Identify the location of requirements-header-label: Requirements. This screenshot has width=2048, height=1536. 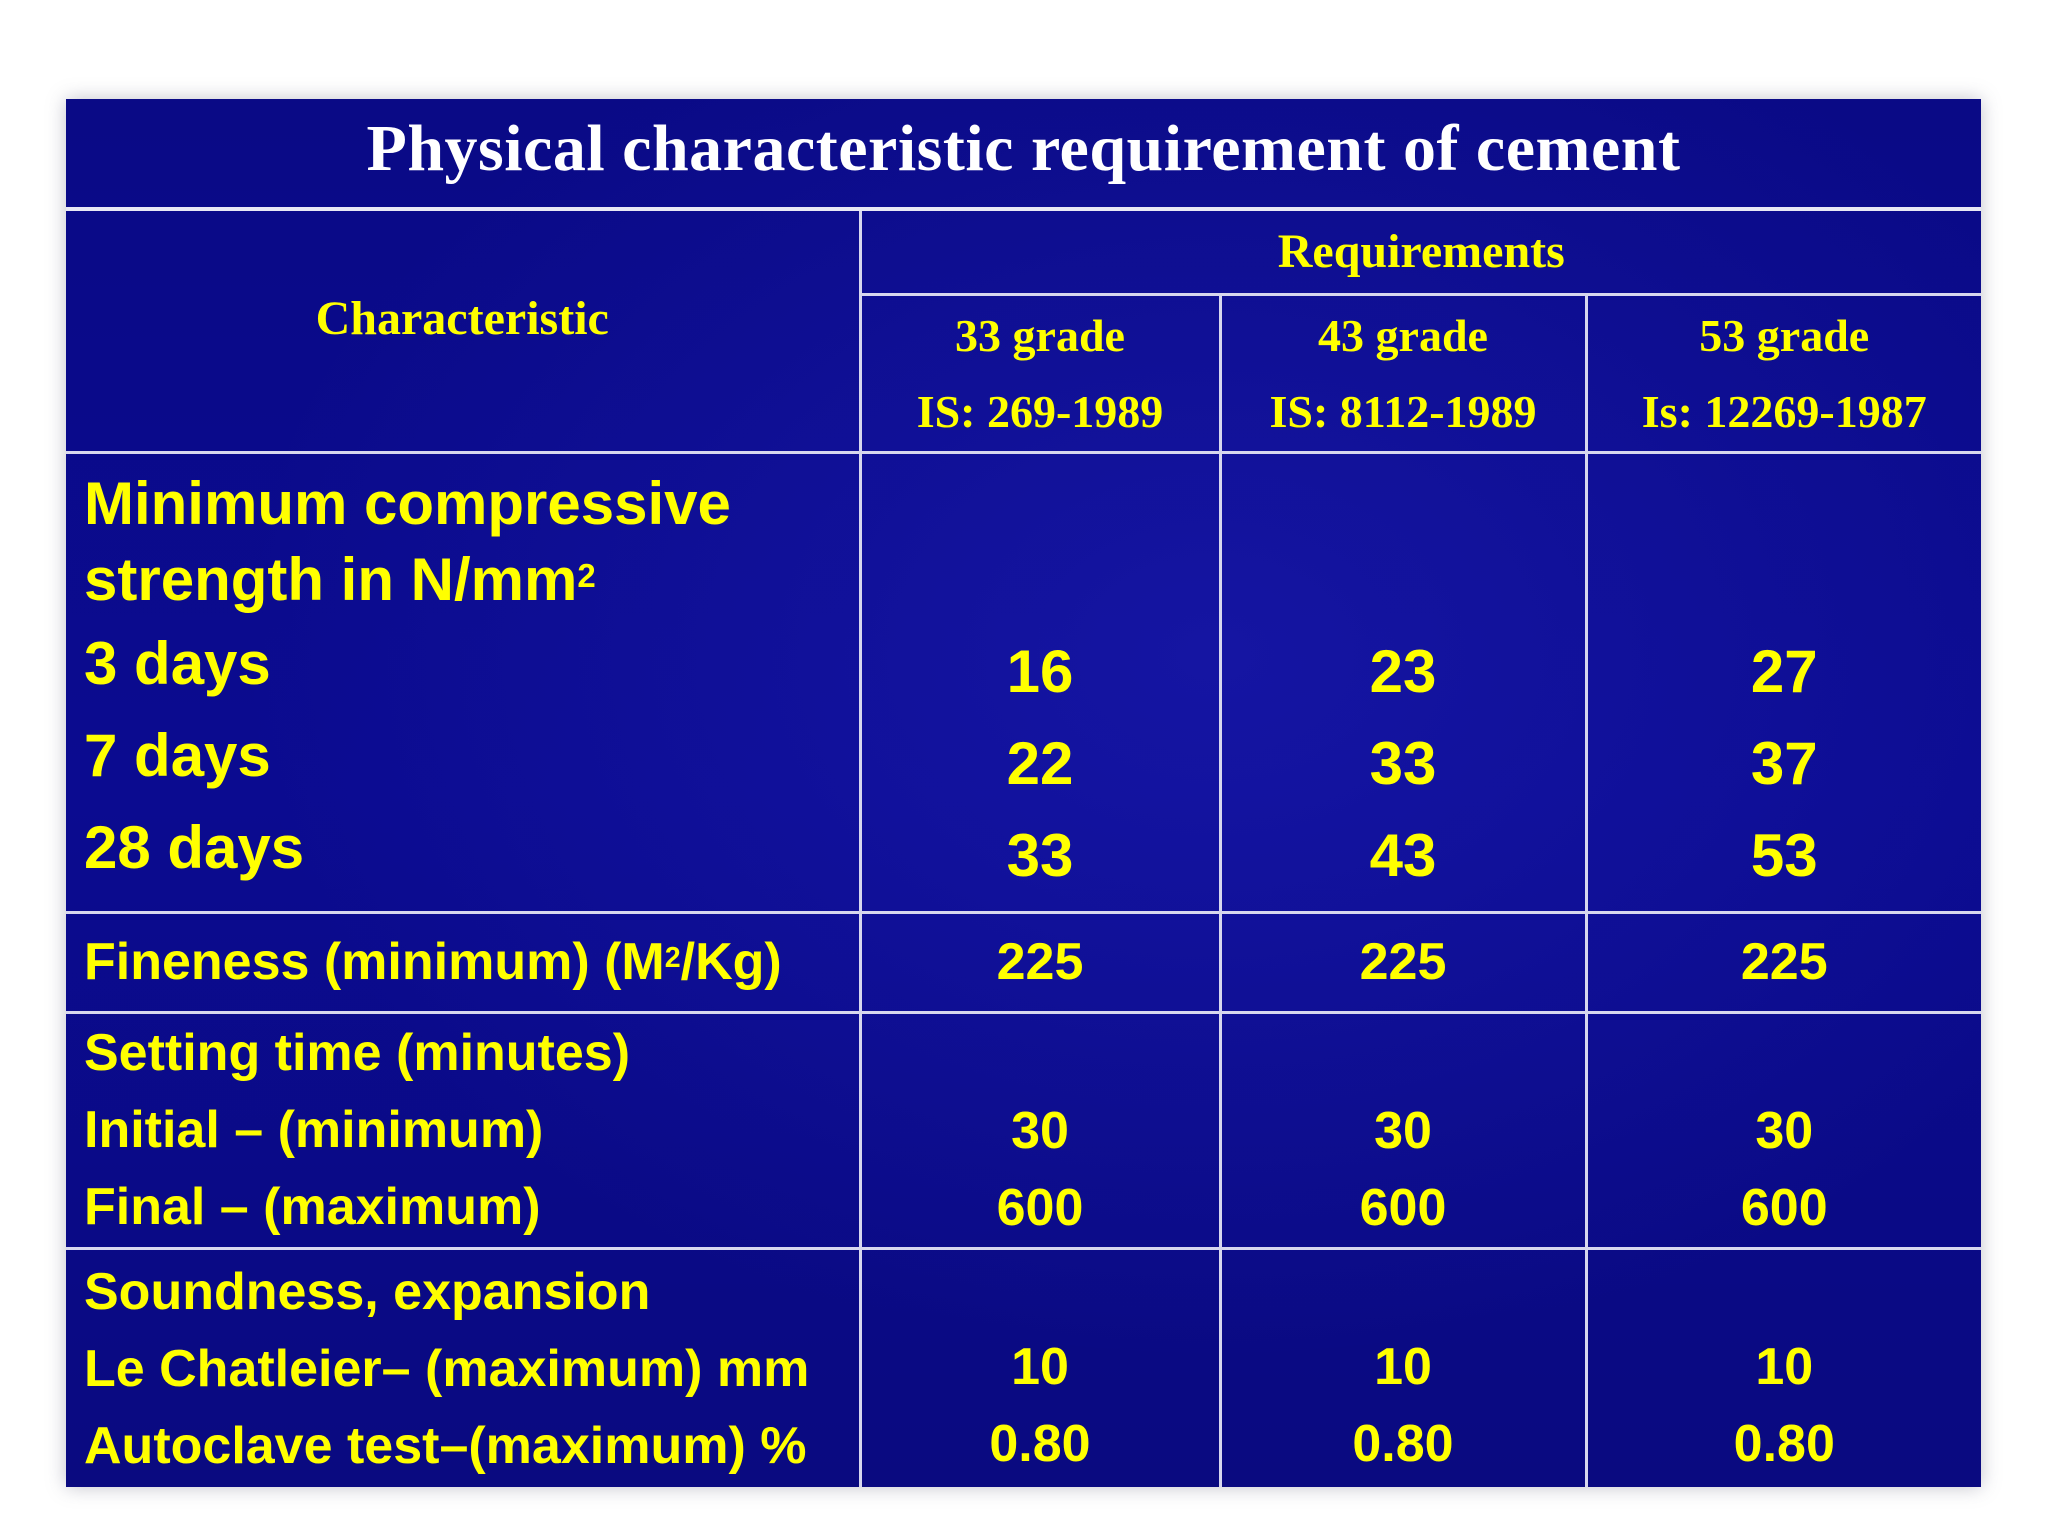
(1421, 251).